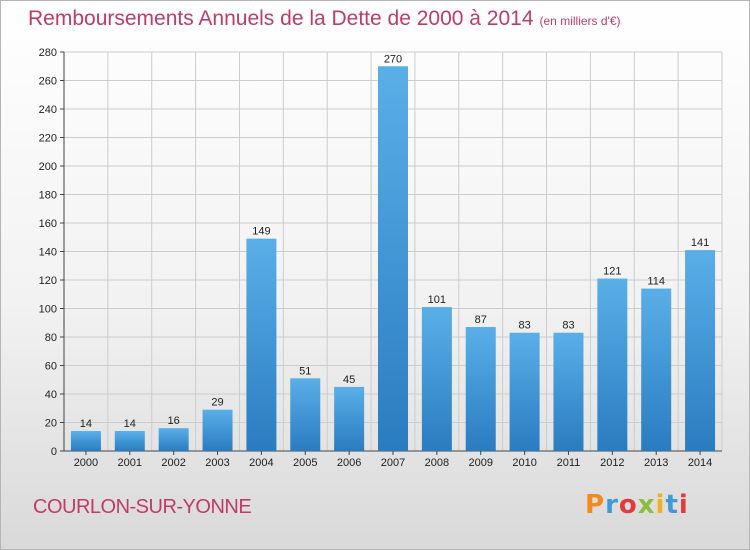  What do you see at coordinates (672, 505) in the screenshot?
I see `logo-letter-5: t` at bounding box center [672, 505].